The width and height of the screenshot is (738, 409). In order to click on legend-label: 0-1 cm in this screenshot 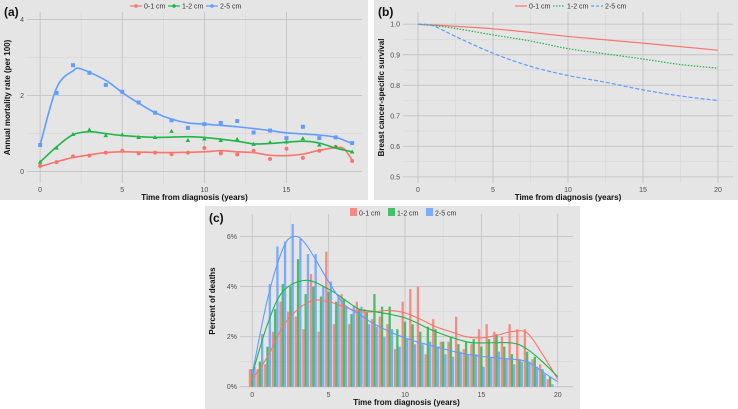, I will do `click(155, 7)`.